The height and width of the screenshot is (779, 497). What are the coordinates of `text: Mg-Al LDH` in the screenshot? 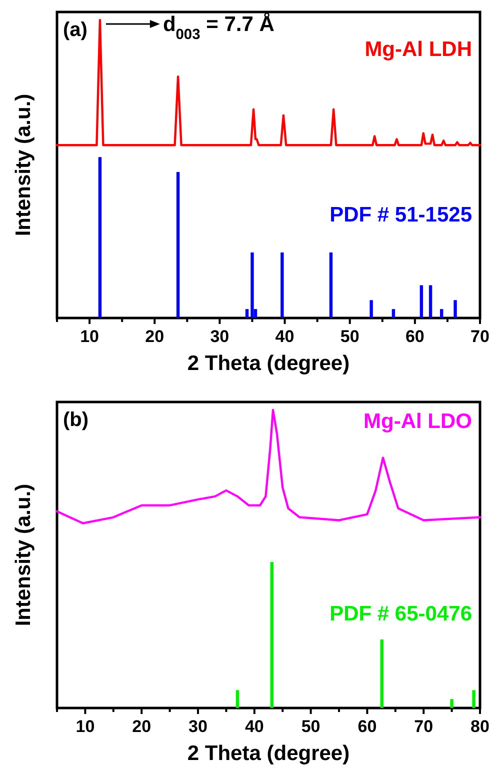 It's located at (418, 49).